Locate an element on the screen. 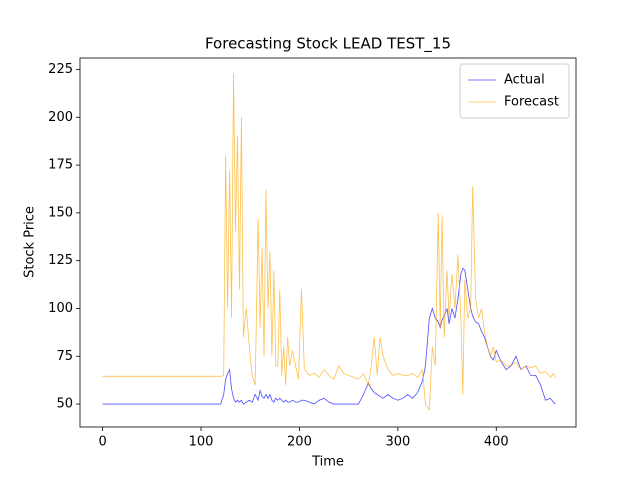  legend-box is located at coordinates (514, 91).